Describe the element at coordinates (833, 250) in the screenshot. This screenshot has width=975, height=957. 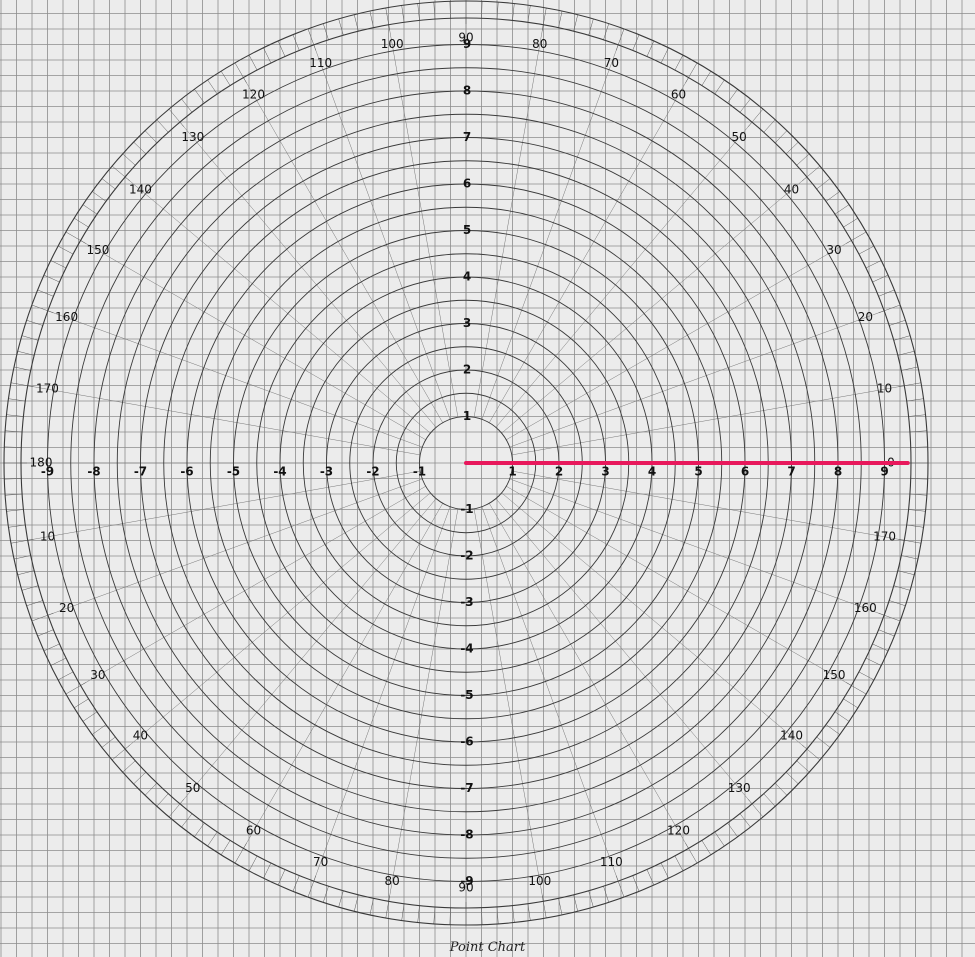
I see `degree-label-upper: 30` at that location.